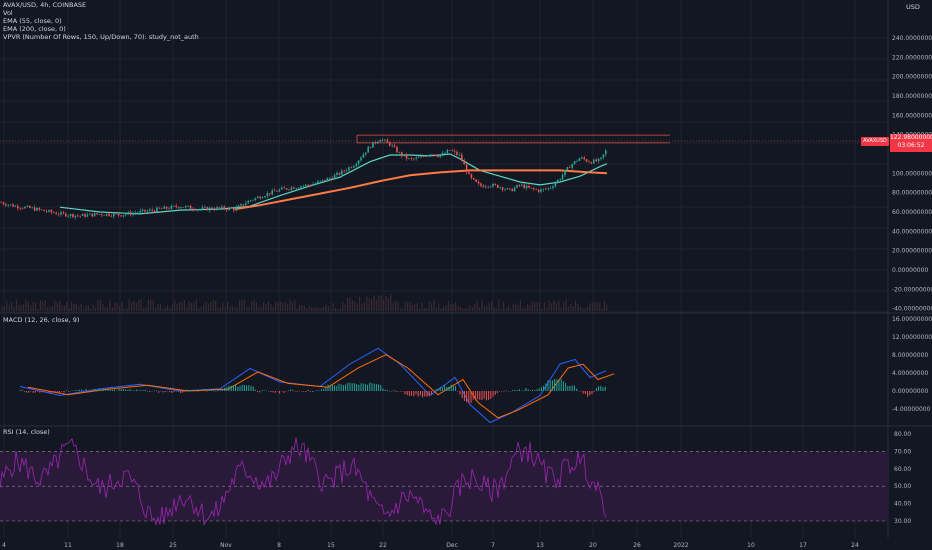 The height and width of the screenshot is (550, 932). I want to click on rsi-legend: RSI (14, close), so click(26, 432).